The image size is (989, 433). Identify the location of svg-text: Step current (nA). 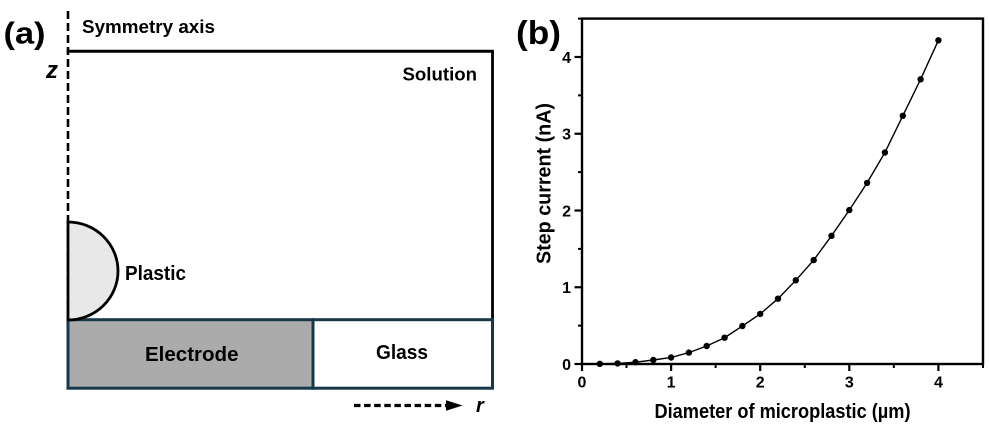
(545, 183).